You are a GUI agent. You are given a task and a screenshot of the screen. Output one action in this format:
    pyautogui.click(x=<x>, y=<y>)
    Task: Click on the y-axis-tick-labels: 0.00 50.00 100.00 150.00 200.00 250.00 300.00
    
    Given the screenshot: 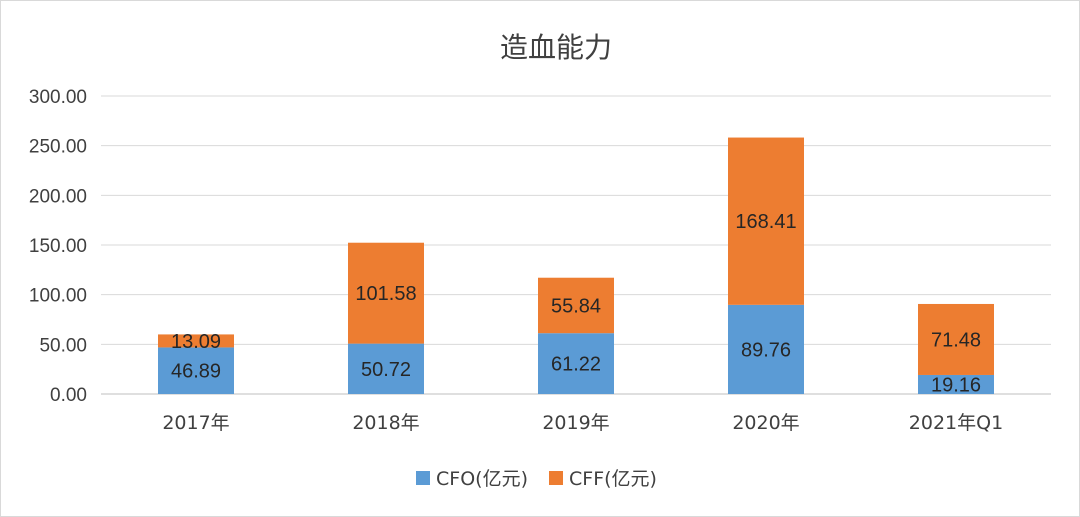 What is the action you would take?
    pyautogui.click(x=58, y=246)
    